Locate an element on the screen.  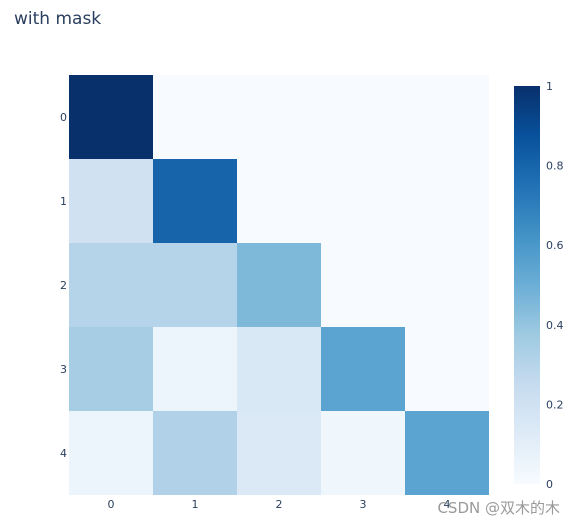
colorbar-tick-label: 0.4 is located at coordinates (555, 325).